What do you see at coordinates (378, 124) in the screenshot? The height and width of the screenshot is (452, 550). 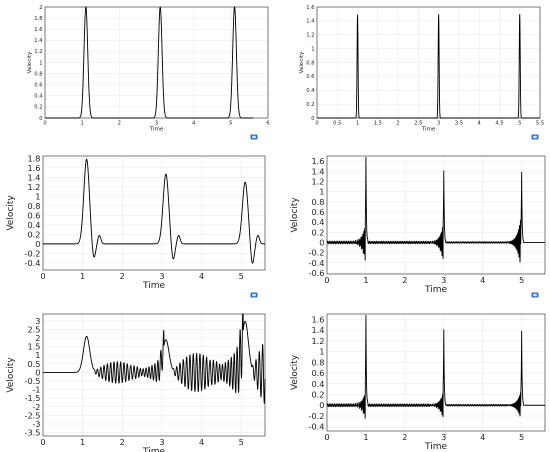 I see `x-tick-label: 1.5` at bounding box center [378, 124].